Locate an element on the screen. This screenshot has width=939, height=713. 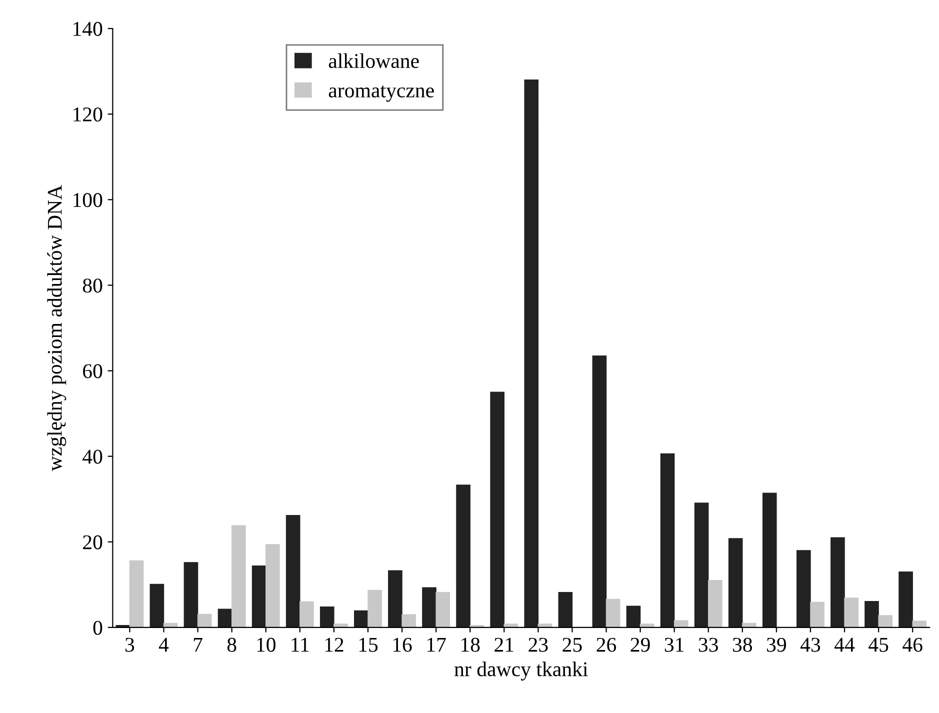
x-tick-label: 26 is located at coordinates (606, 645).